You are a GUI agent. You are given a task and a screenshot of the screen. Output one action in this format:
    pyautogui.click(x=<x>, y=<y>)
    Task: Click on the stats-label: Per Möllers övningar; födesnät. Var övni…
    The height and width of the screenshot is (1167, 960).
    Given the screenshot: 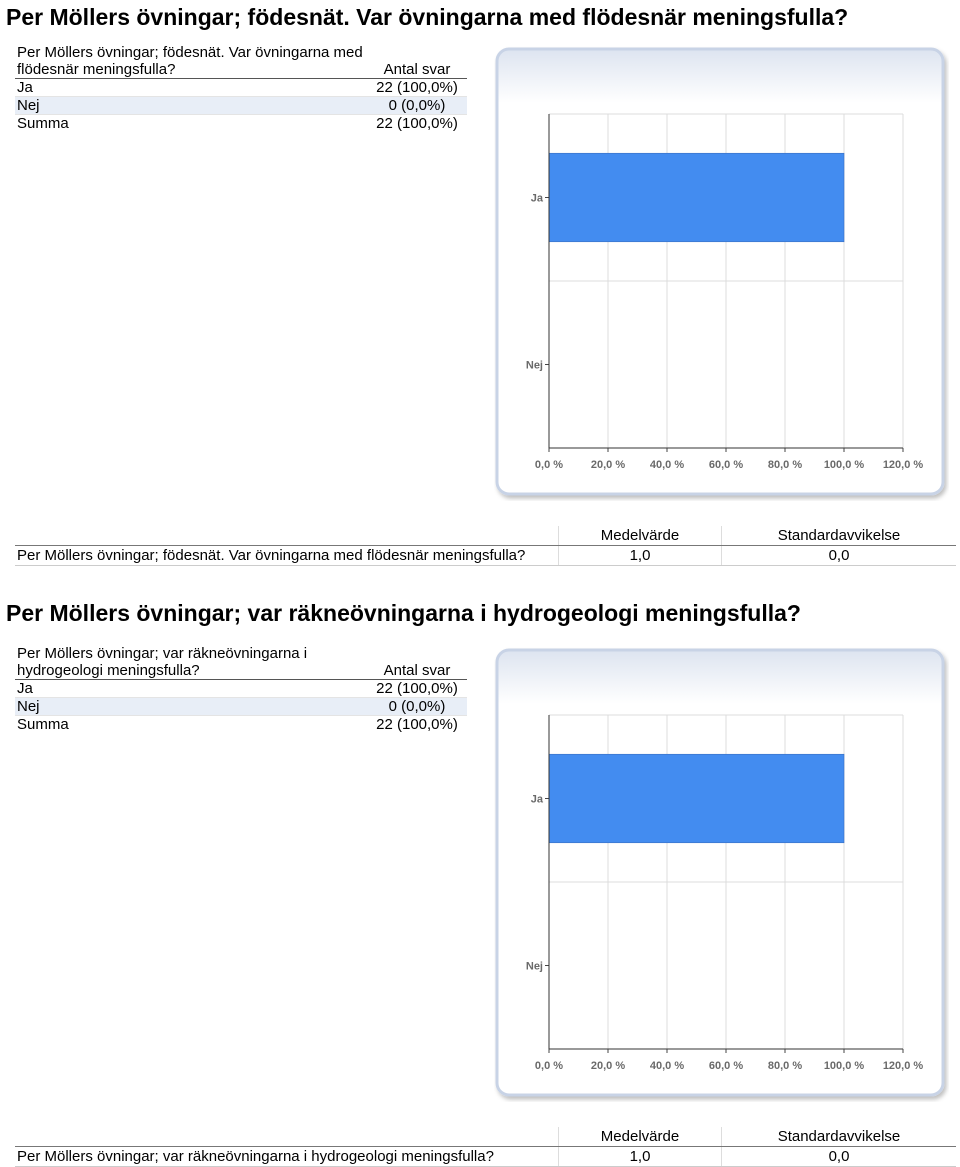 What is the action you would take?
    pyautogui.click(x=287, y=555)
    